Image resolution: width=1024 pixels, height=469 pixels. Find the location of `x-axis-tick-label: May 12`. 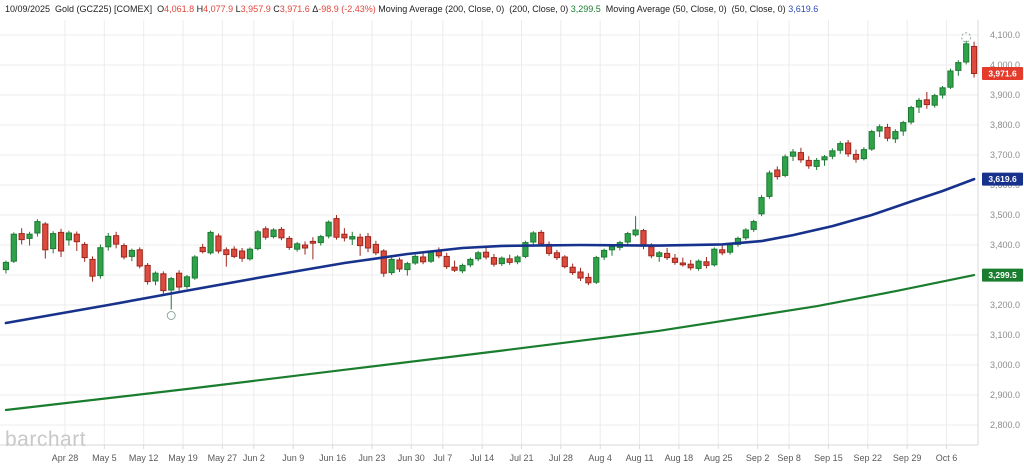

x-axis-tick-label: May 12 is located at coordinates (144, 458).